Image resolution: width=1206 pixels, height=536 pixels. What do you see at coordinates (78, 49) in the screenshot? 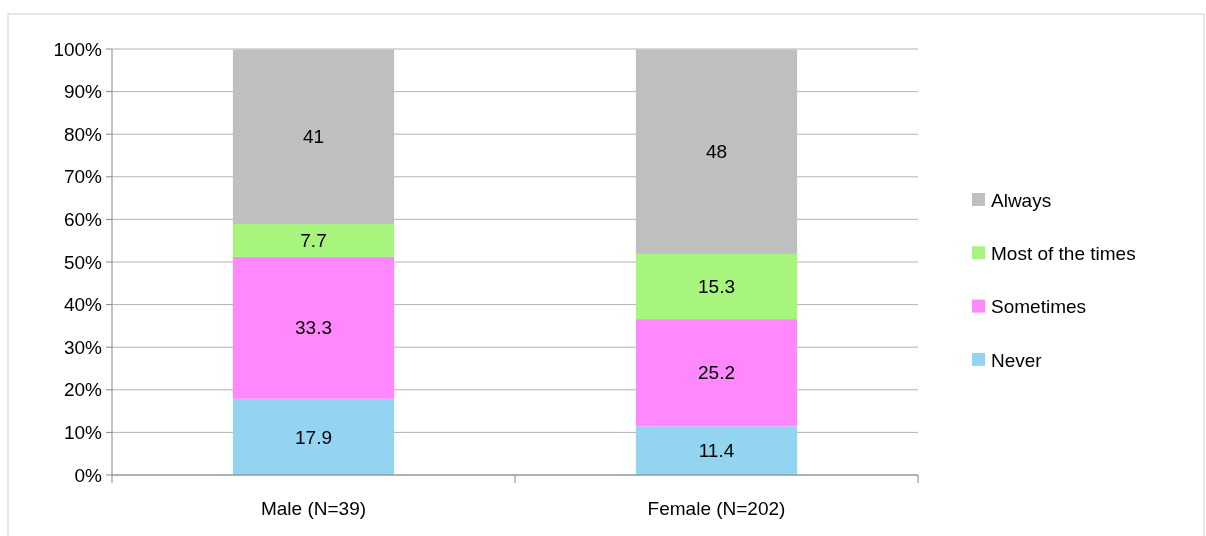
I see `y-tick-label: 100%` at bounding box center [78, 49].